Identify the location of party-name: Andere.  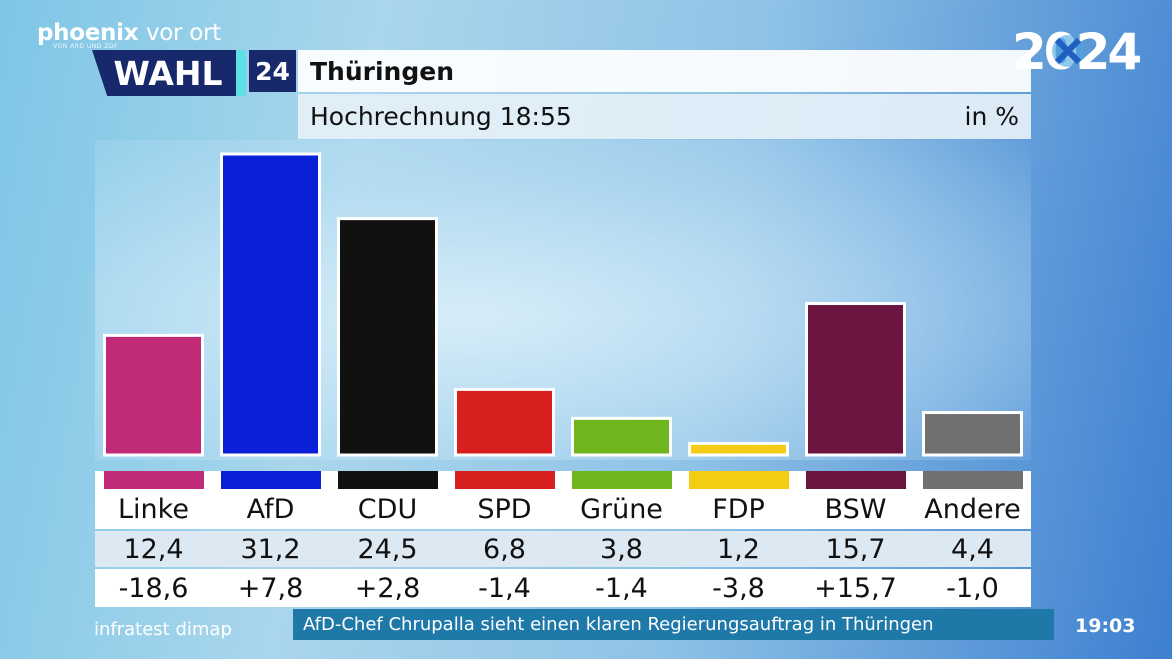
(972, 509).